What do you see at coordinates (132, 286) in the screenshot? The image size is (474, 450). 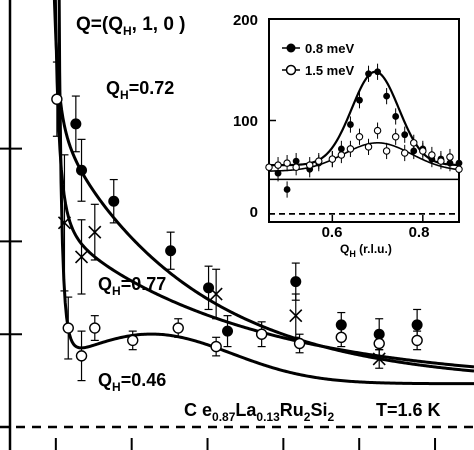 I see `qh-077-label: QH=0.77` at bounding box center [132, 286].